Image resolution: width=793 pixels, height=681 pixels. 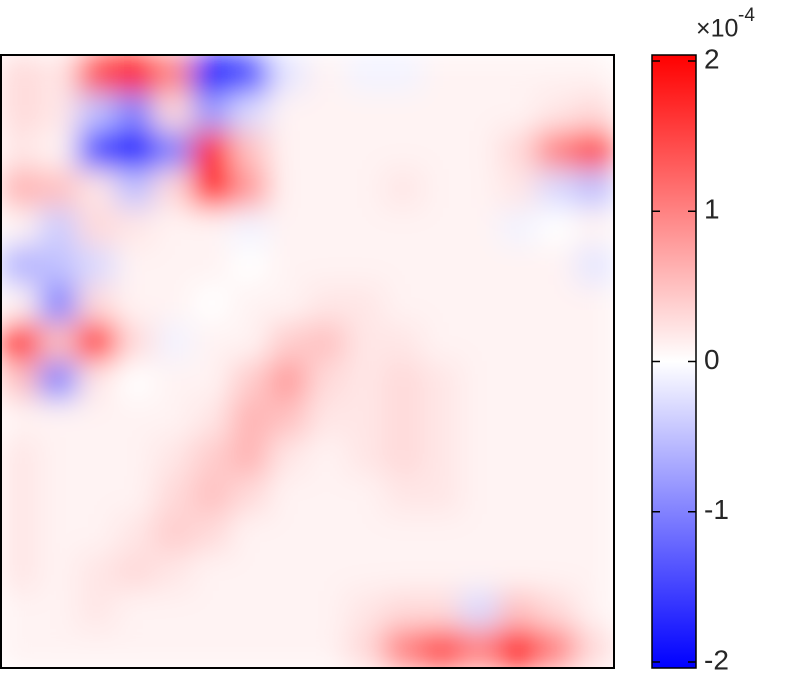 I want to click on colorbar-tick-label: 1, so click(x=712, y=209).